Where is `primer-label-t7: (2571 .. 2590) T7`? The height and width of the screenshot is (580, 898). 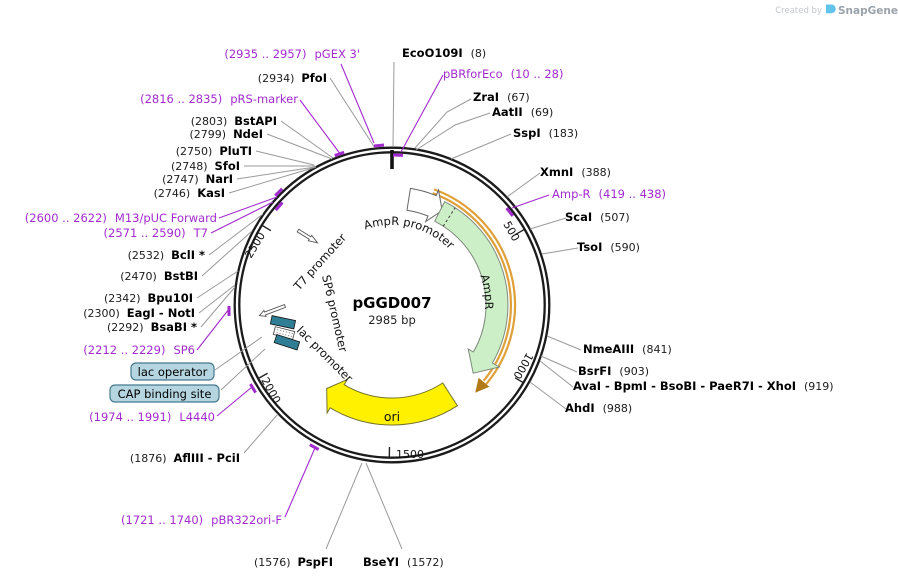 primer-label-t7: (2571 .. 2590) T7 is located at coordinates (156, 233).